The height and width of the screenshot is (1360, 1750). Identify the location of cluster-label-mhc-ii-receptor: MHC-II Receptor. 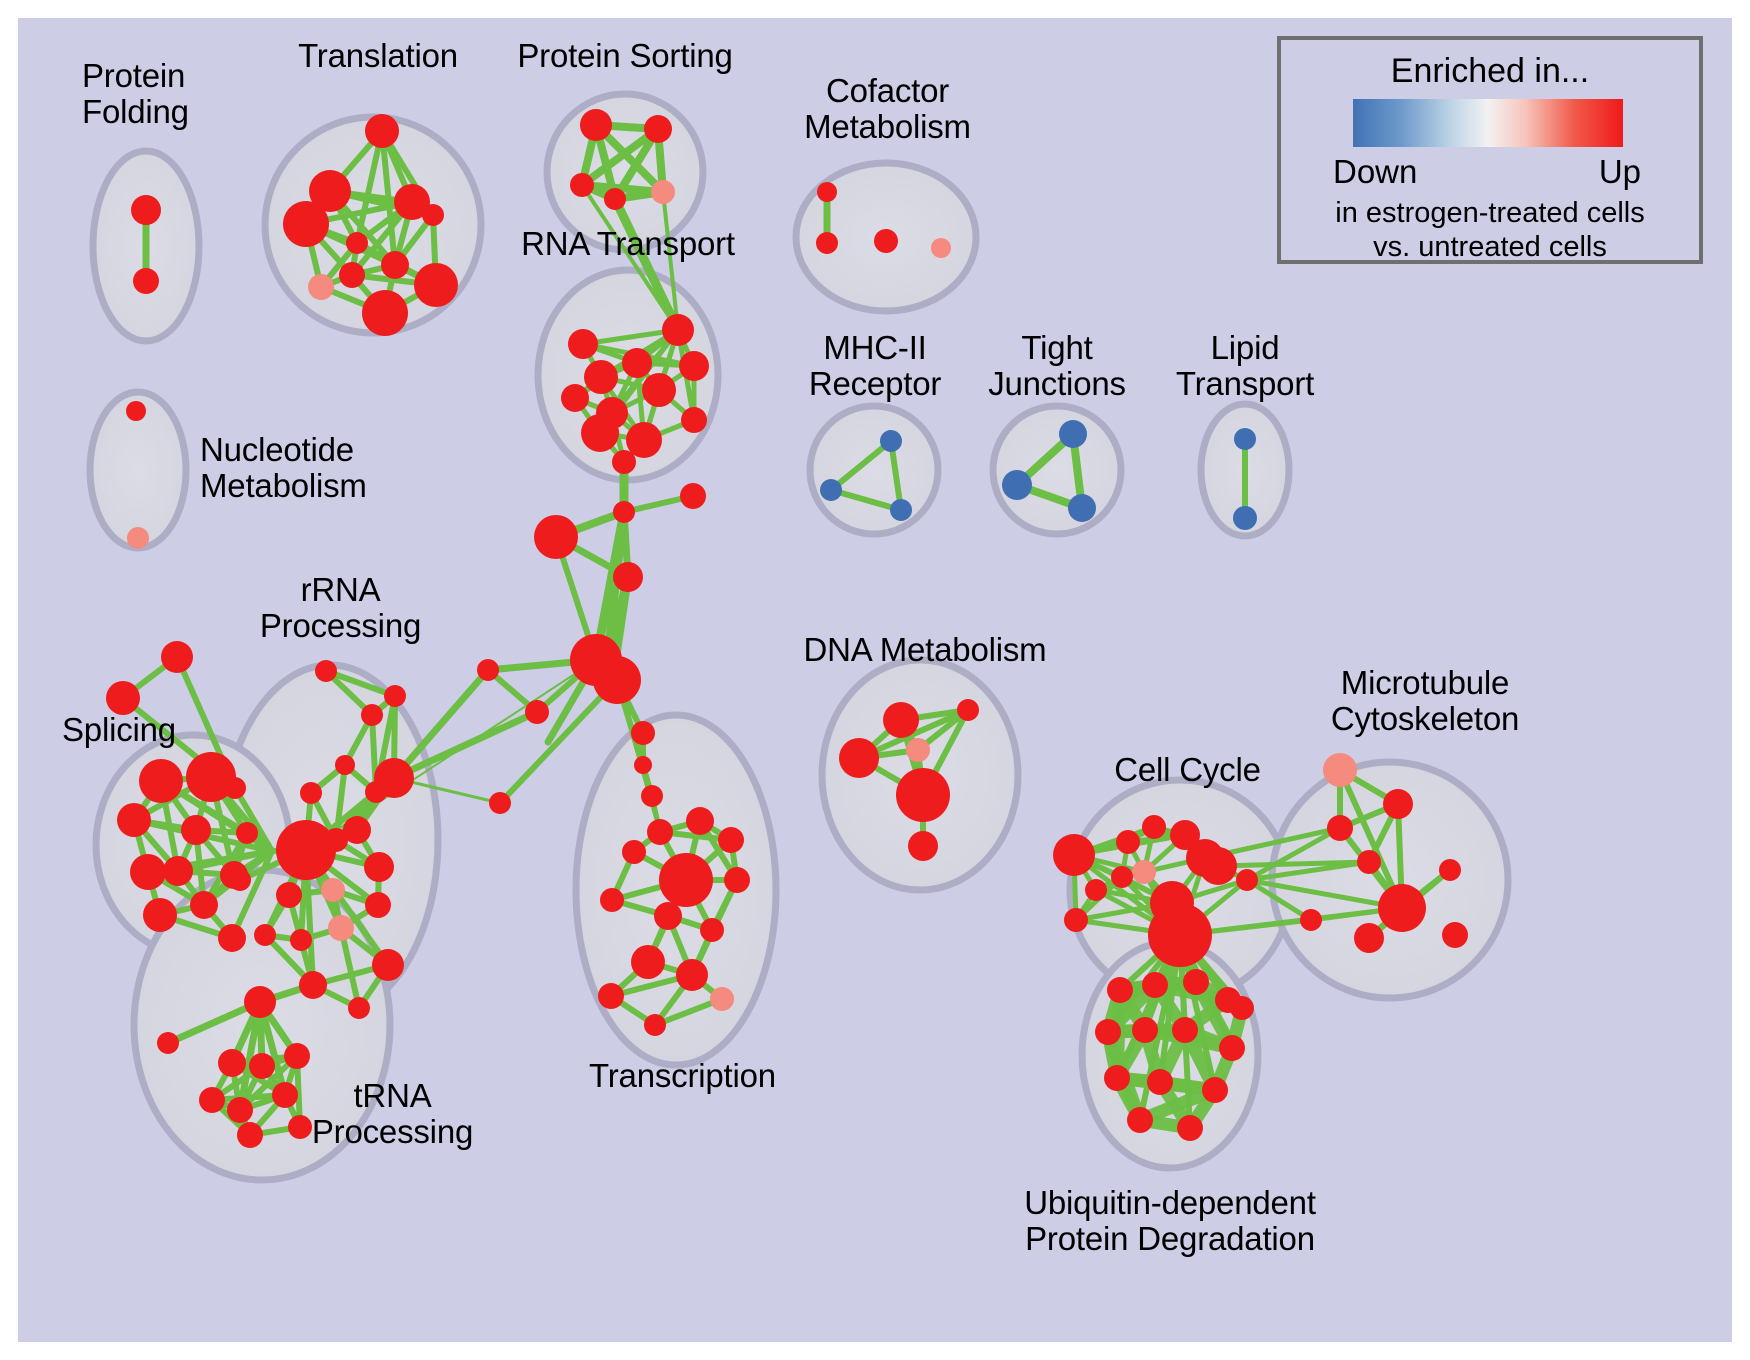
(875, 365).